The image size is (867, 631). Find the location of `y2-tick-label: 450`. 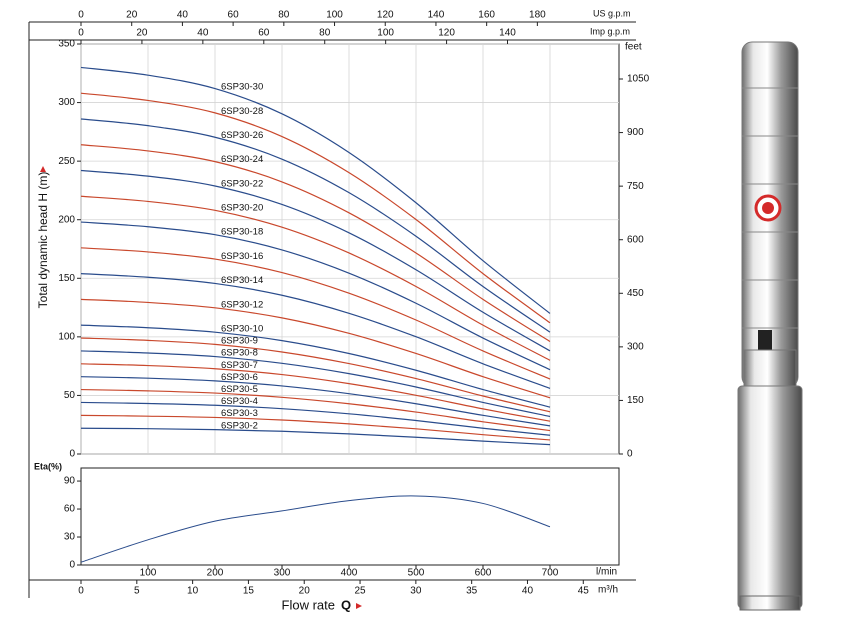

y2-tick-label: 450 is located at coordinates (635, 293).